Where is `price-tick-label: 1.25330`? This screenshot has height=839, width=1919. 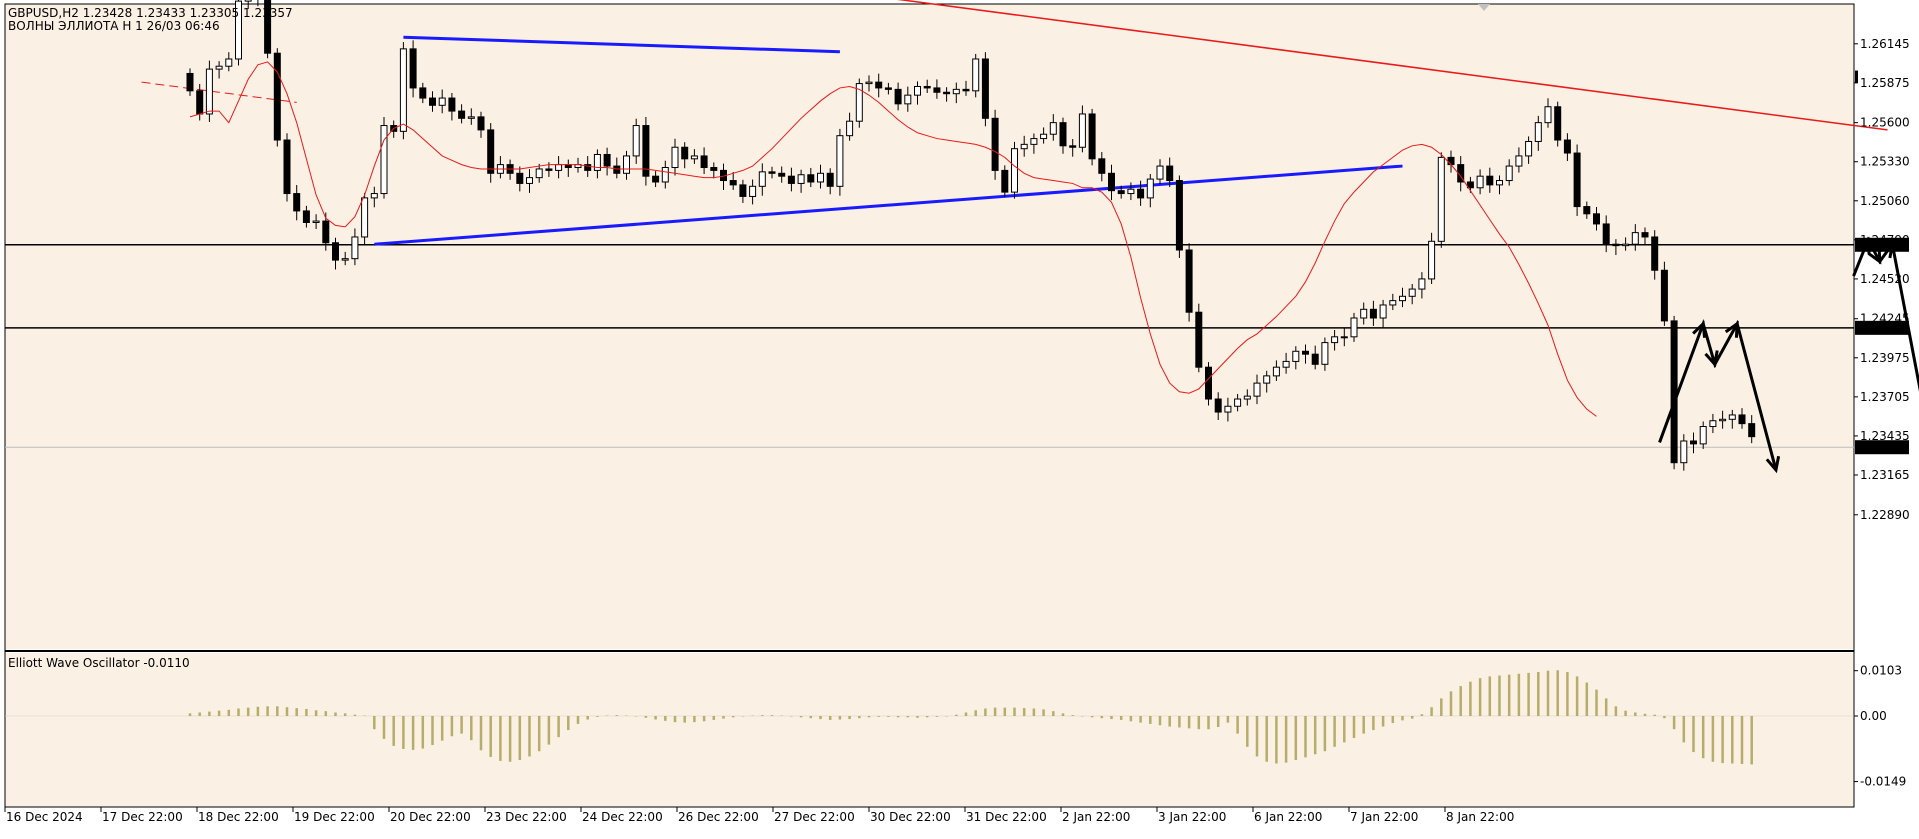 price-tick-label: 1.25330 is located at coordinates (1885, 162).